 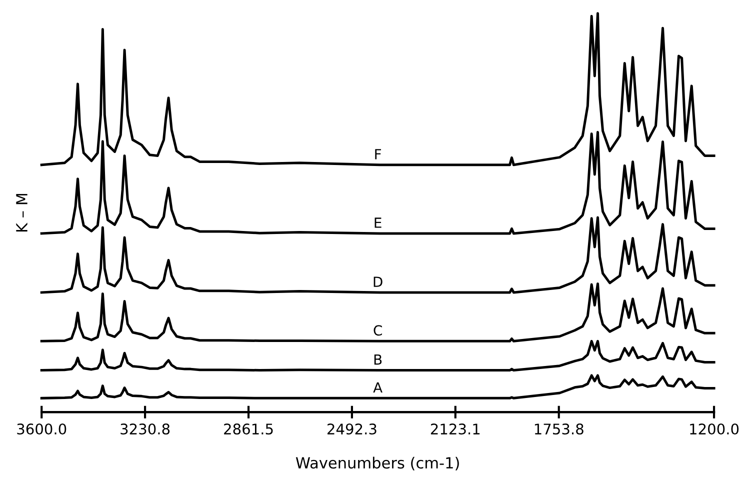 What do you see at coordinates (378, 154) in the screenshot?
I see `series-label: F` at bounding box center [378, 154].